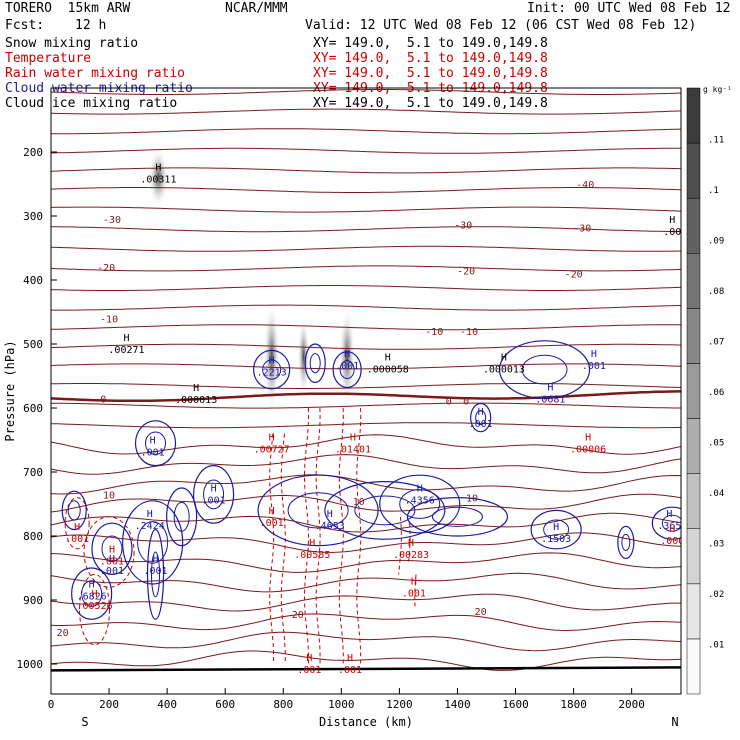 The image size is (740, 740). Describe the element at coordinates (33, 216) in the screenshot. I see `y-tick-label: 300` at that location.